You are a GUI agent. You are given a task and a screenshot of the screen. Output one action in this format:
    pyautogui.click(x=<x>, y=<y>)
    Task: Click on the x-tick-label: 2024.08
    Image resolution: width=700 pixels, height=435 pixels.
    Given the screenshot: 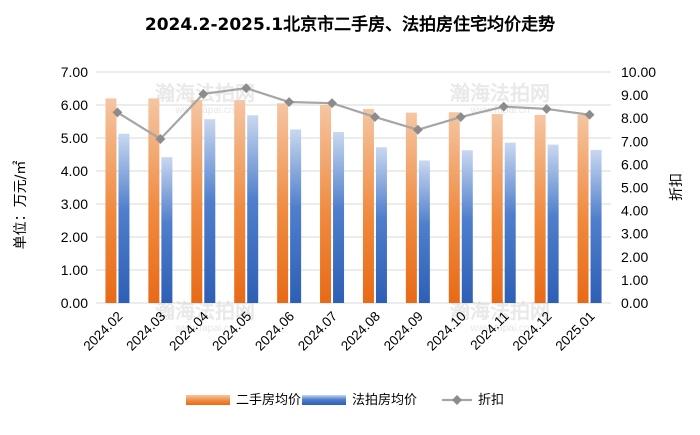 What is the action you would take?
    pyautogui.click(x=360, y=331)
    